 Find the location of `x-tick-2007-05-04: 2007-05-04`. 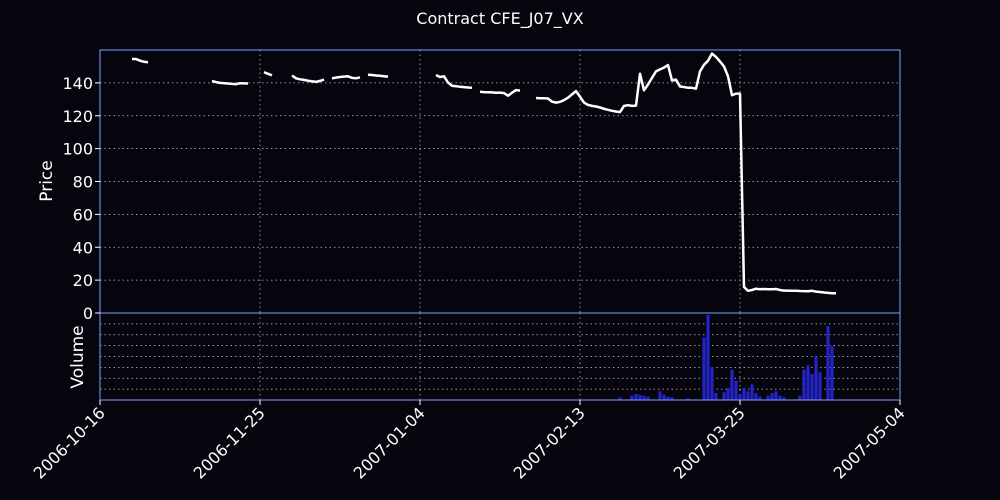

x-tick-2007-05-04: 2007-05-04 is located at coordinates (869, 442).